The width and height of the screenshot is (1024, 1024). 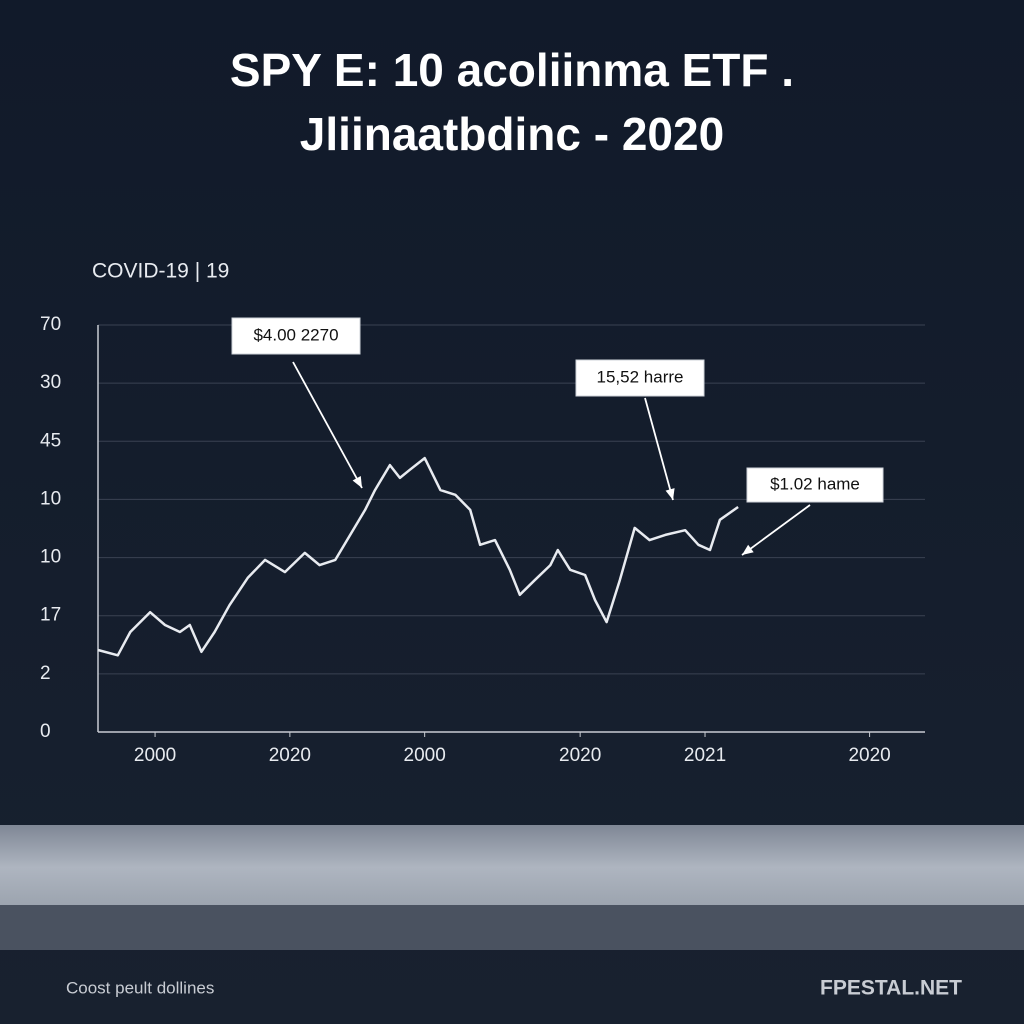 What do you see at coordinates (512, 927) in the screenshot?
I see `shelf-edge` at bounding box center [512, 927].